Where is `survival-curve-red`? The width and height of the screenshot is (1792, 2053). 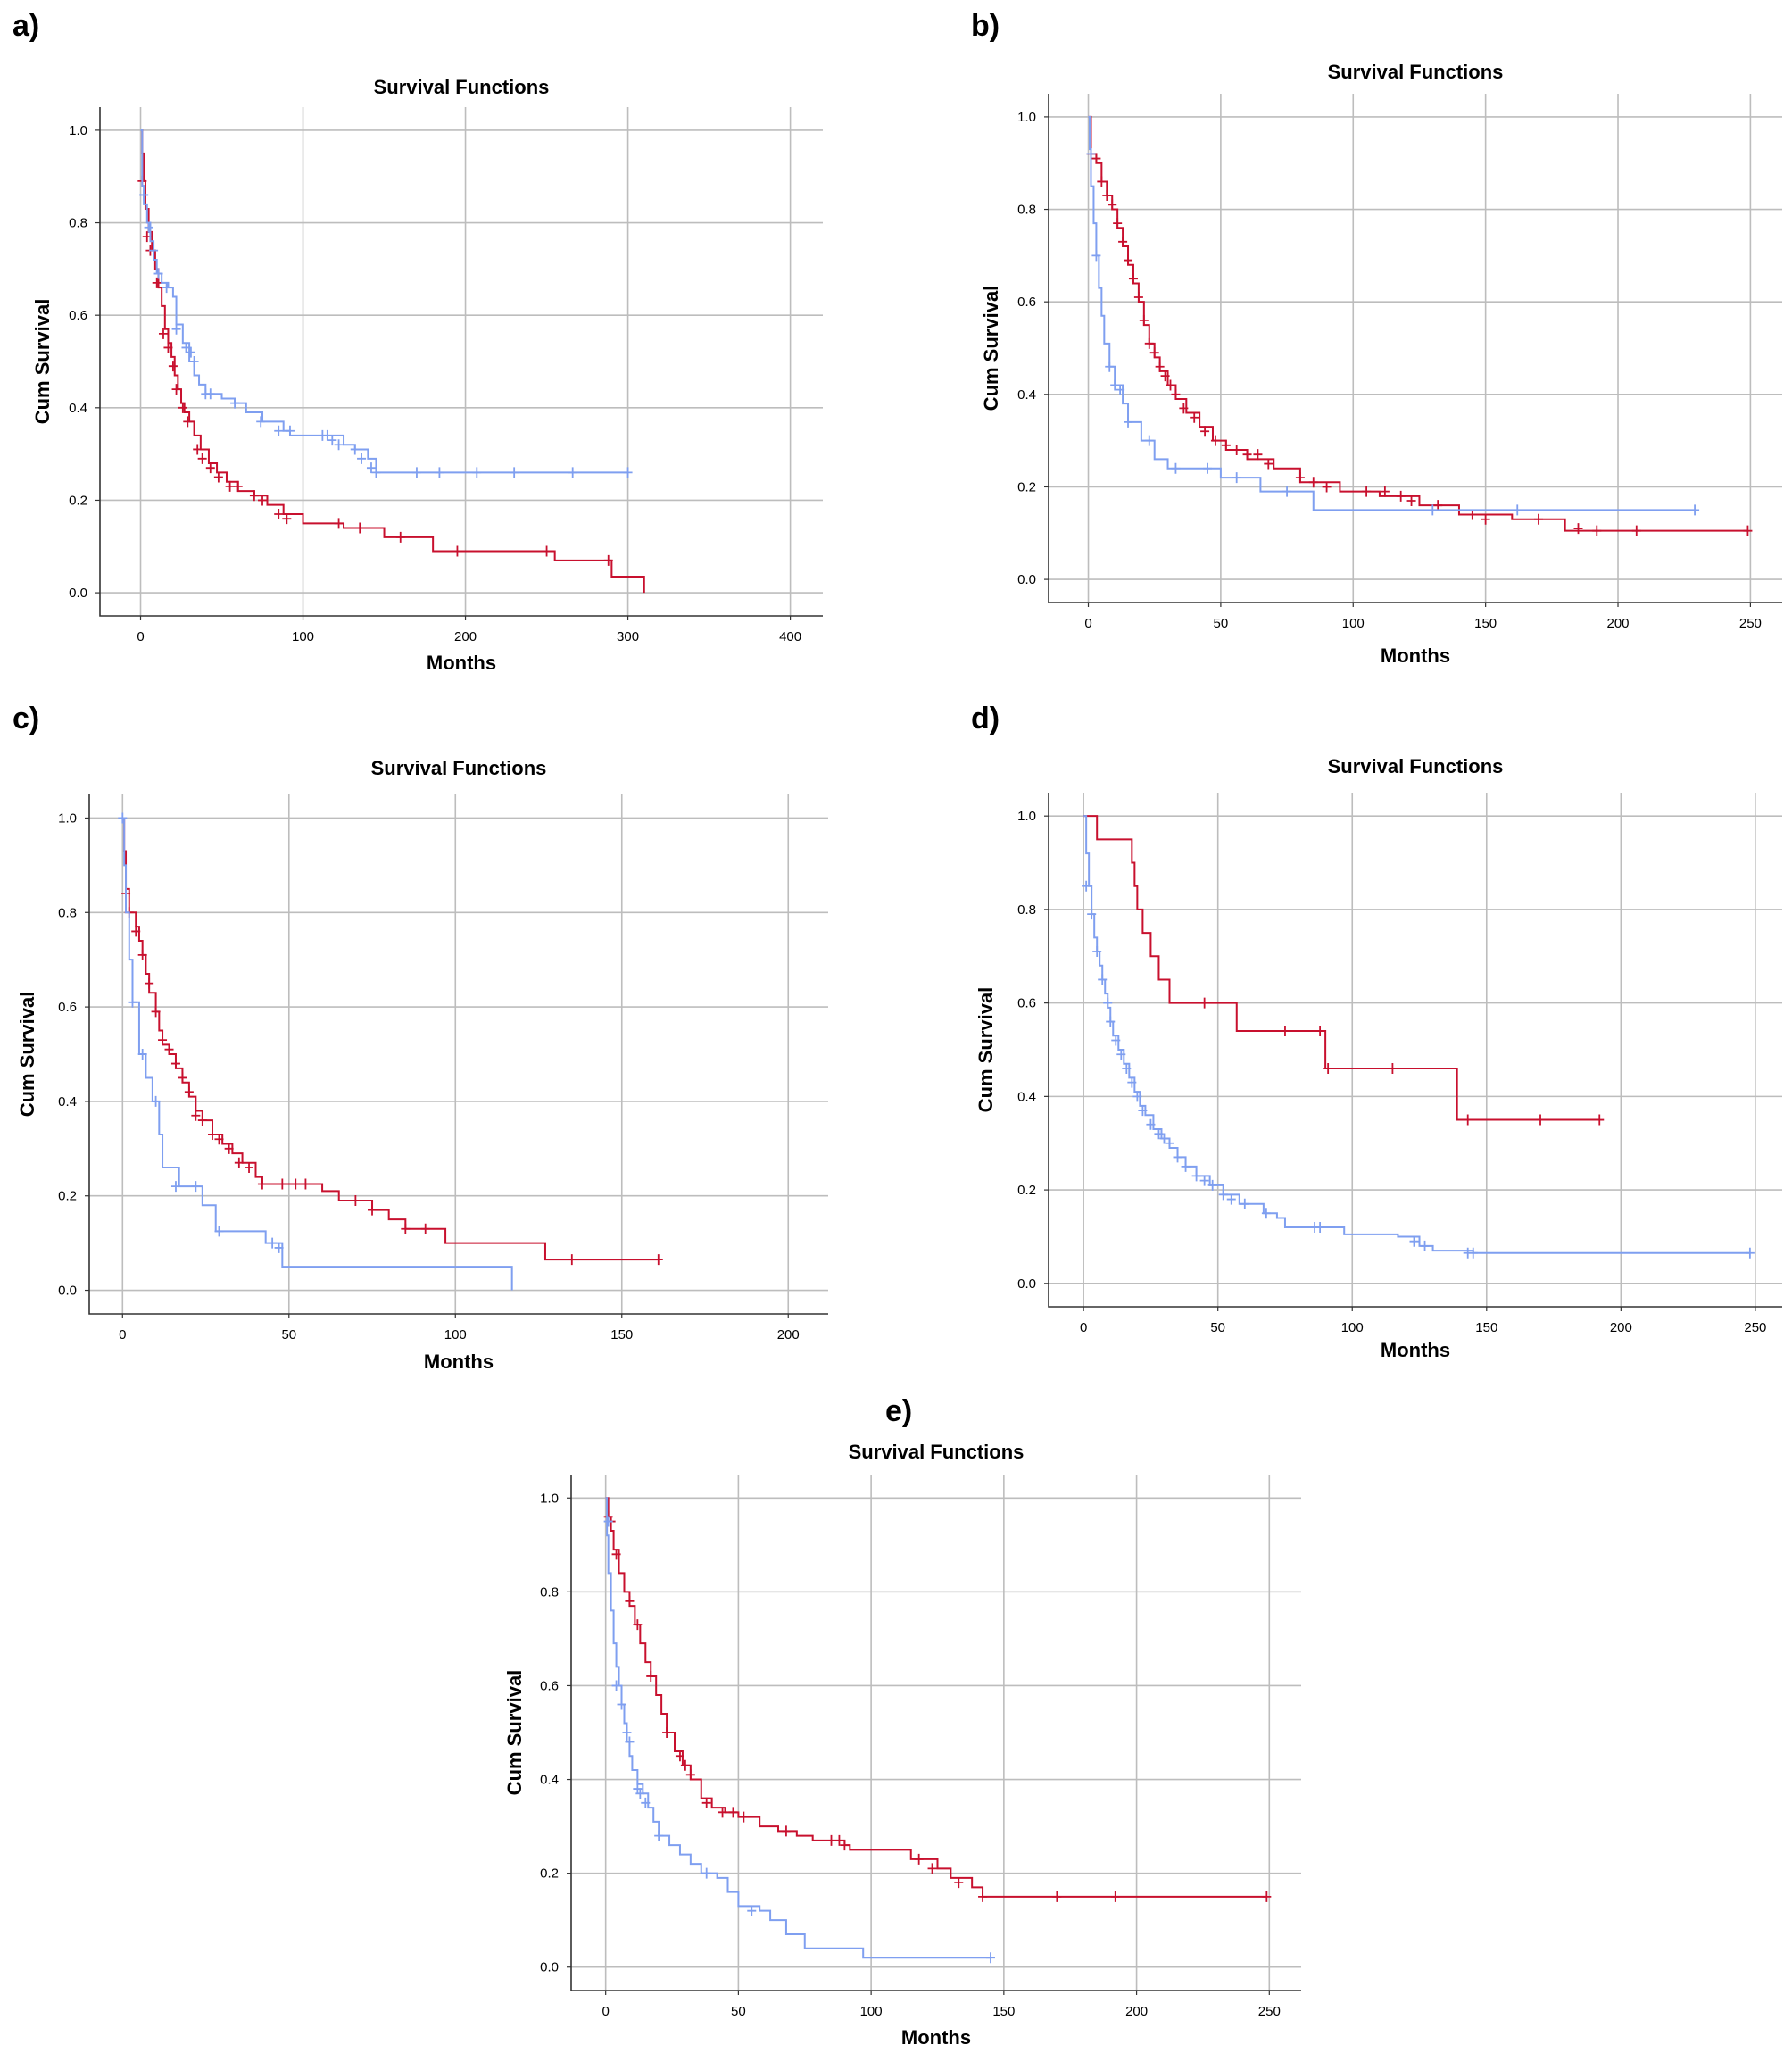
survival-curve-red is located at coordinates (390, 1039).